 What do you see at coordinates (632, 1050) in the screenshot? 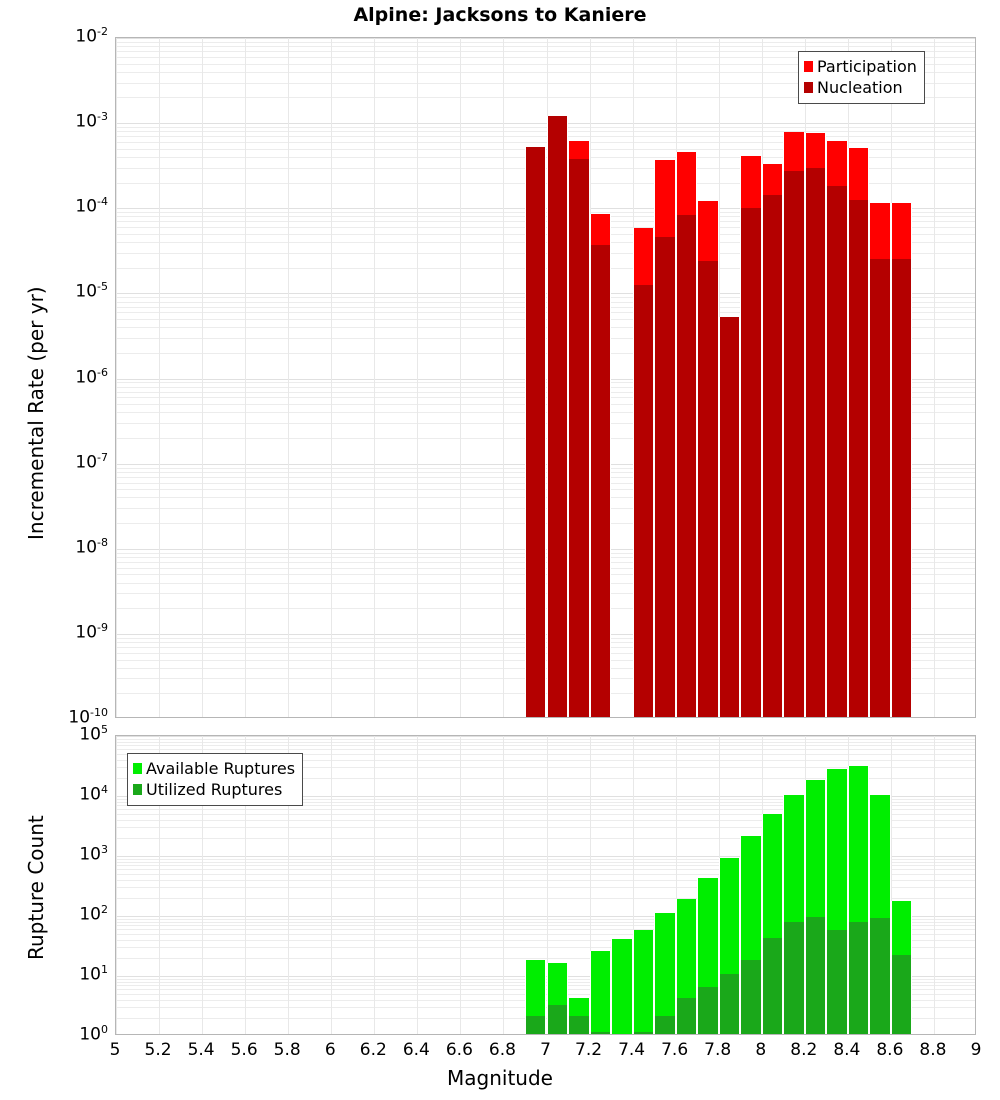
I see `x-tick-label: 7.4` at bounding box center [632, 1050].